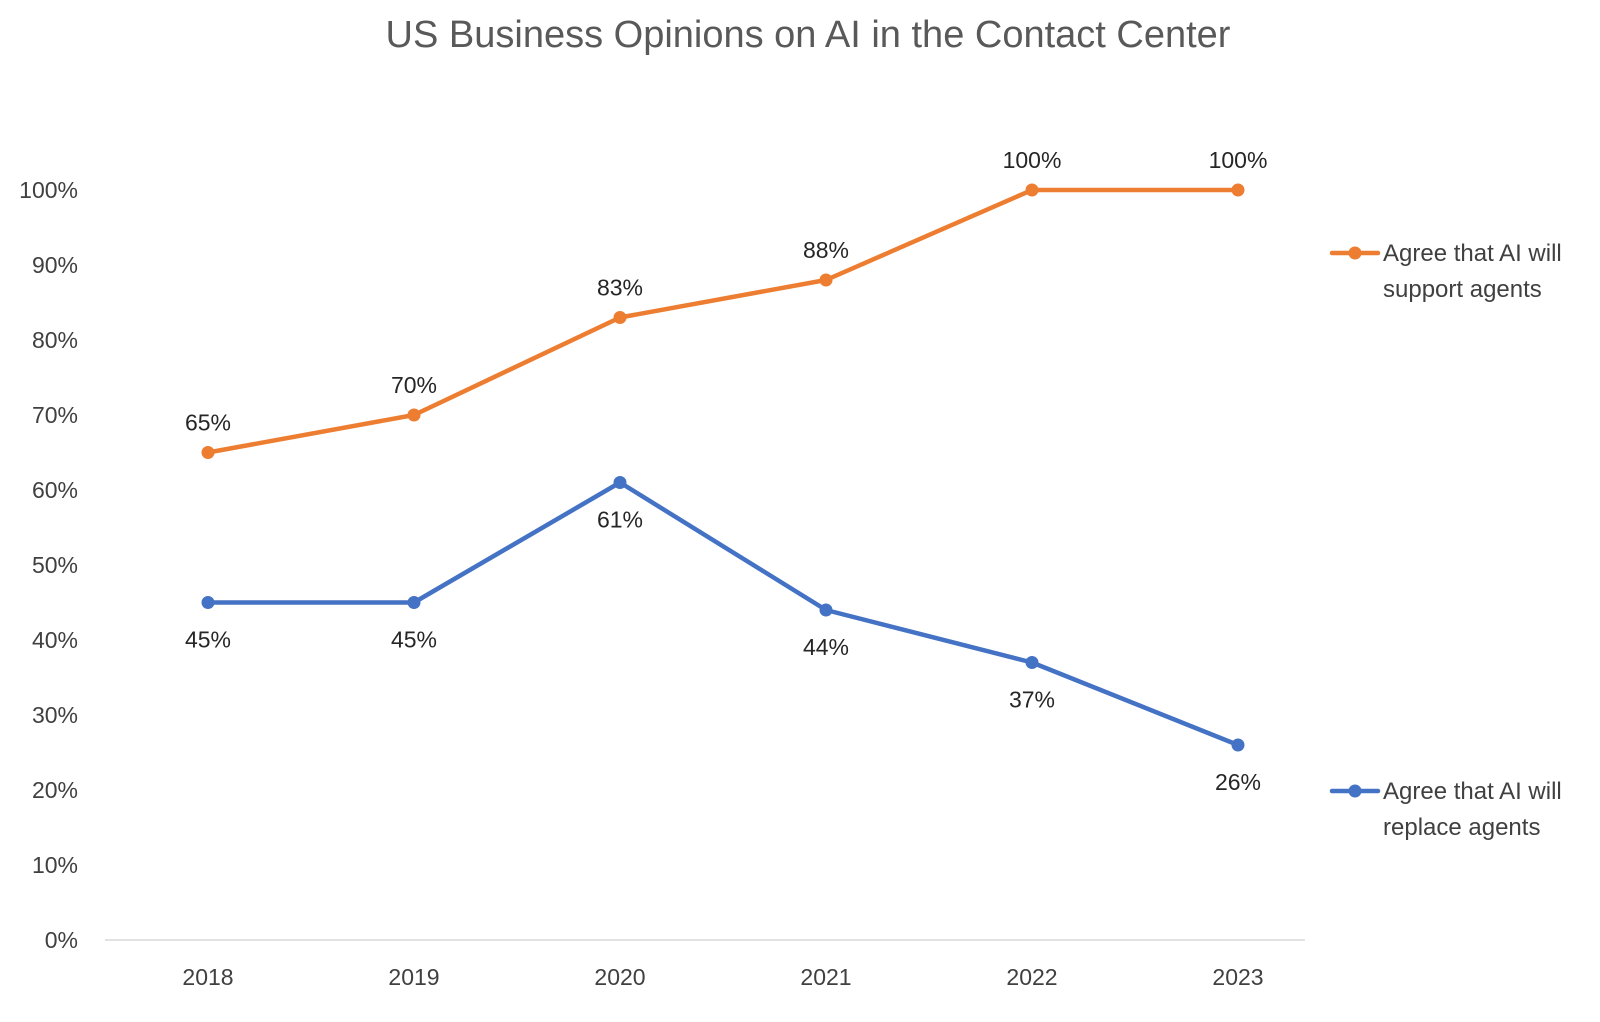 This screenshot has width=1600, height=1022. What do you see at coordinates (826, 647) in the screenshot?
I see `data-label: 44%` at bounding box center [826, 647].